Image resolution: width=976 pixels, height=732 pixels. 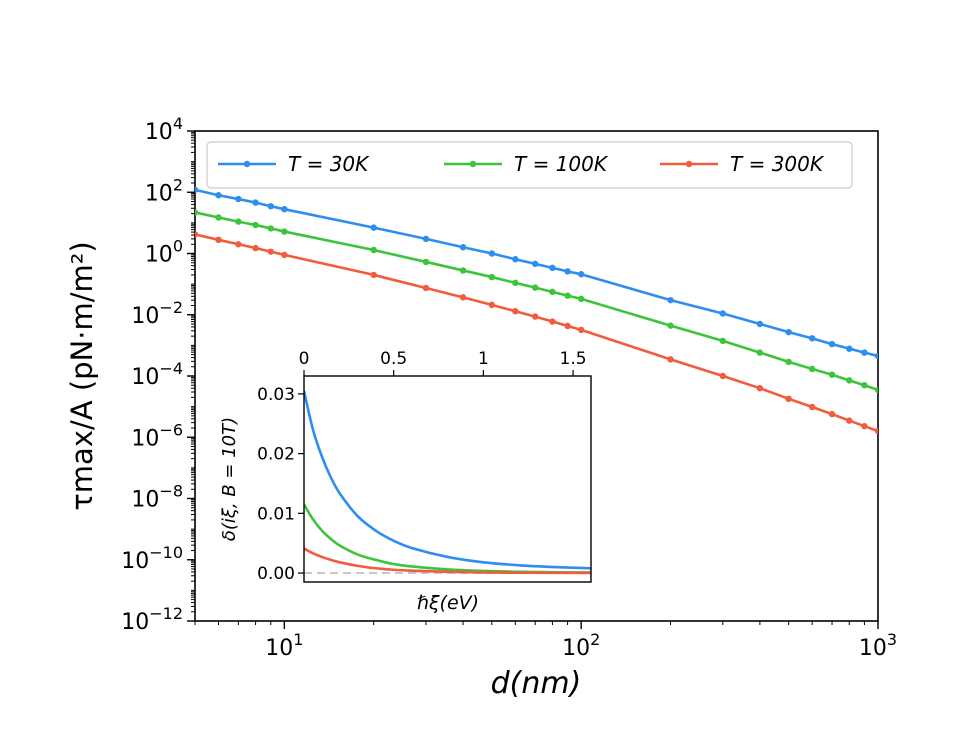 I want to click on y-tick-label: 10⁻¹², so click(x=152, y=619).